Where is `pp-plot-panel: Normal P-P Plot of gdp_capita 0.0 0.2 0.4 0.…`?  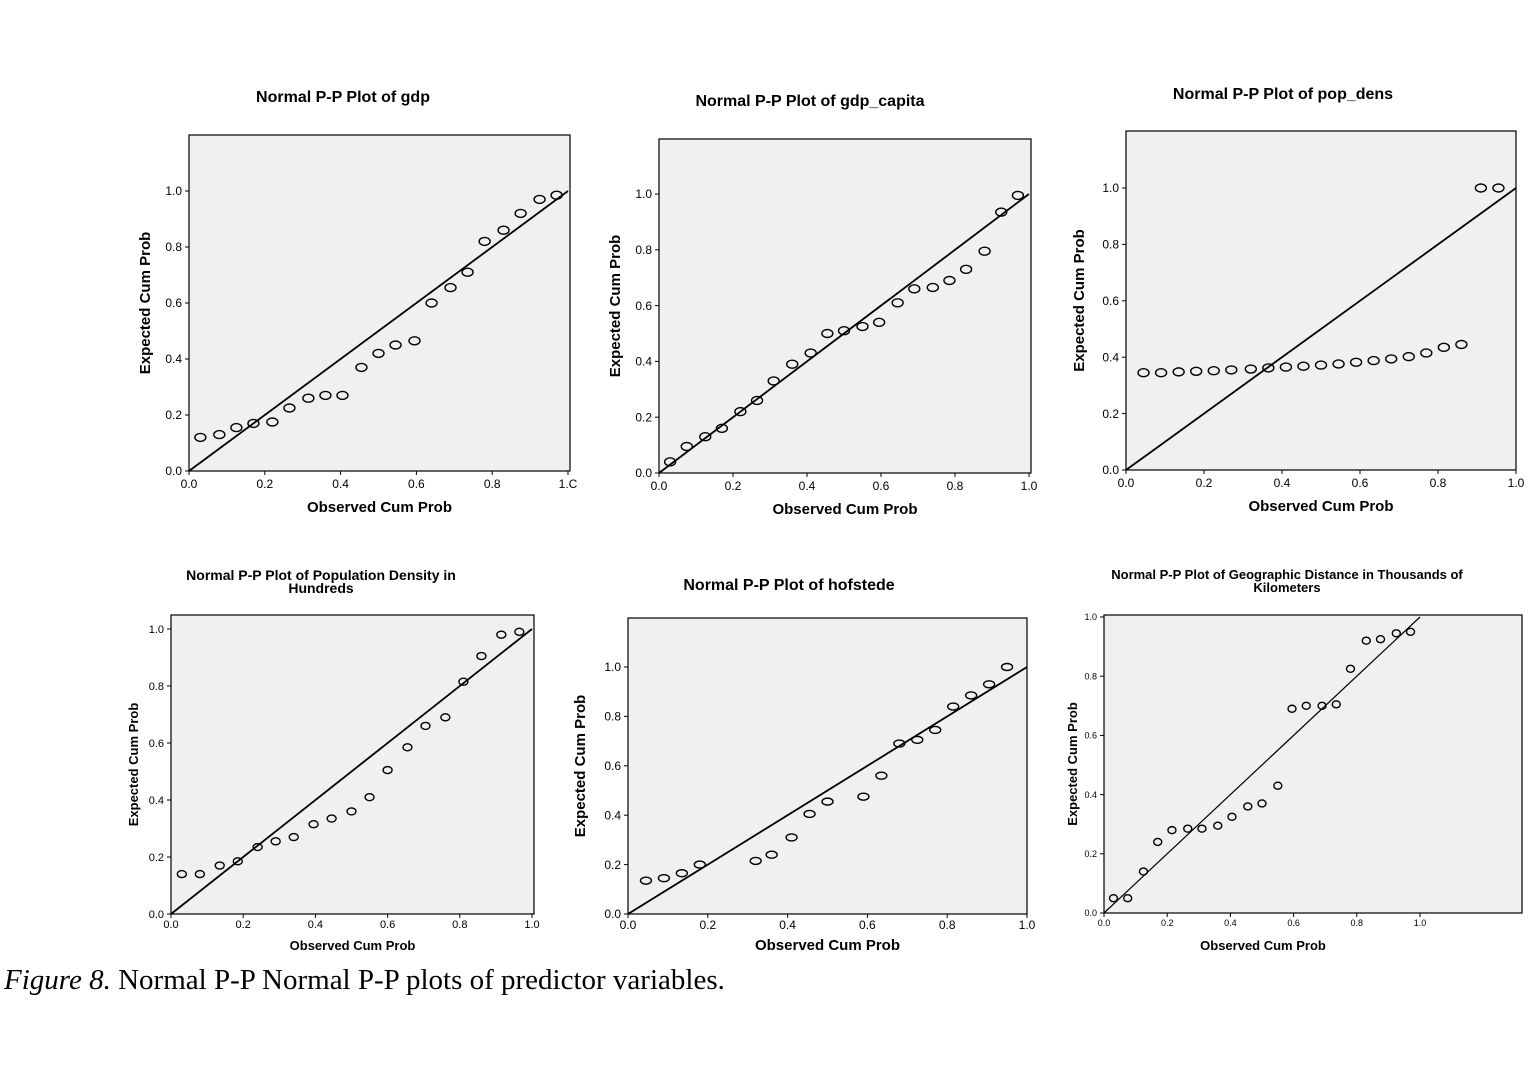
pp-plot-panel: Normal P-P Plot of gdp_capita 0.0 0.2 0.4 0.… is located at coordinates (822, 305).